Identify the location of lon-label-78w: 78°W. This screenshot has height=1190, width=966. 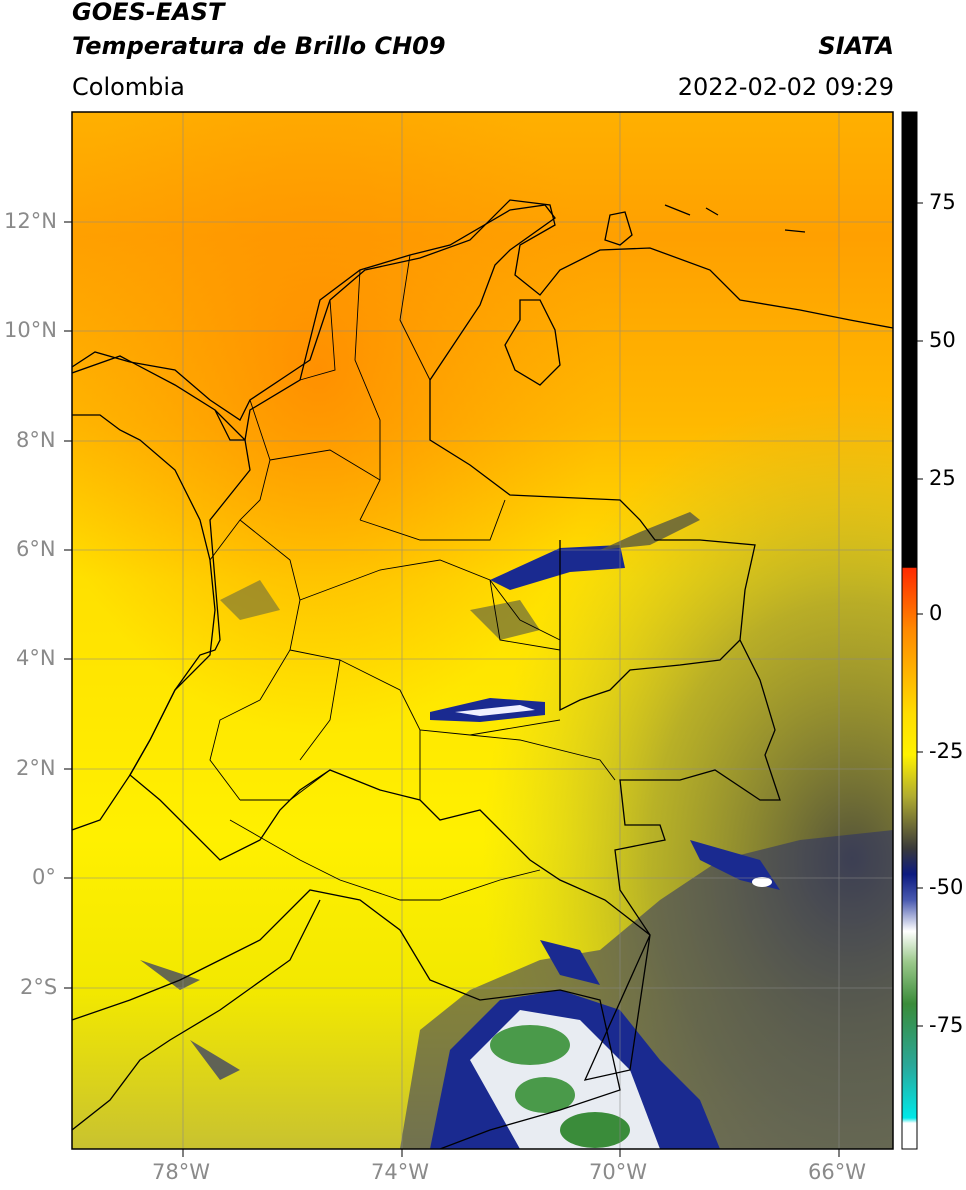
(181, 1172).